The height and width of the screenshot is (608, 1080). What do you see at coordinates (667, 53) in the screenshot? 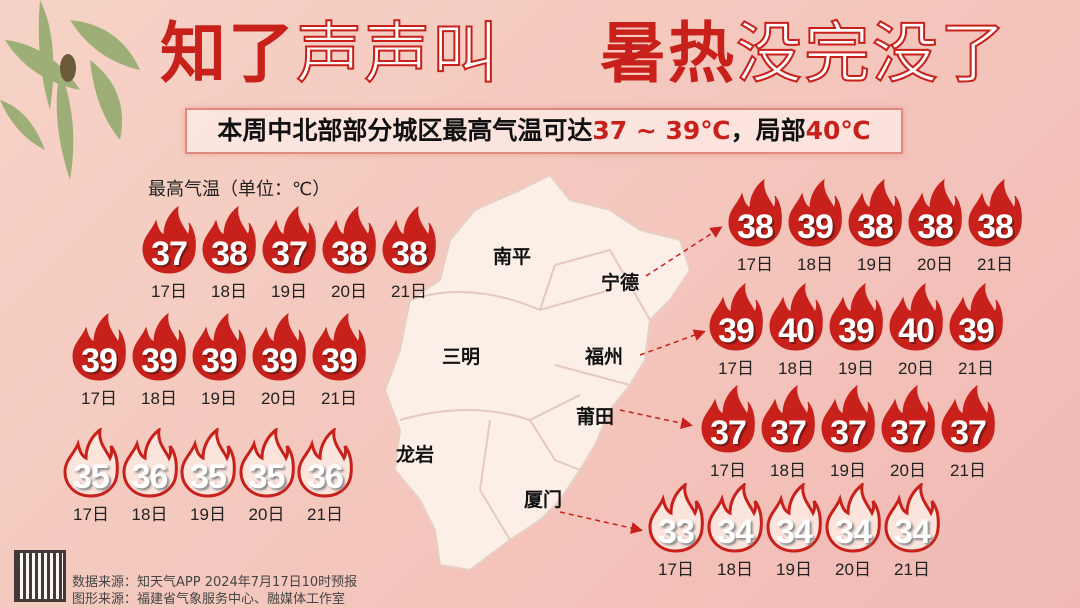
I see `title-part3: 暑热` at bounding box center [667, 53].